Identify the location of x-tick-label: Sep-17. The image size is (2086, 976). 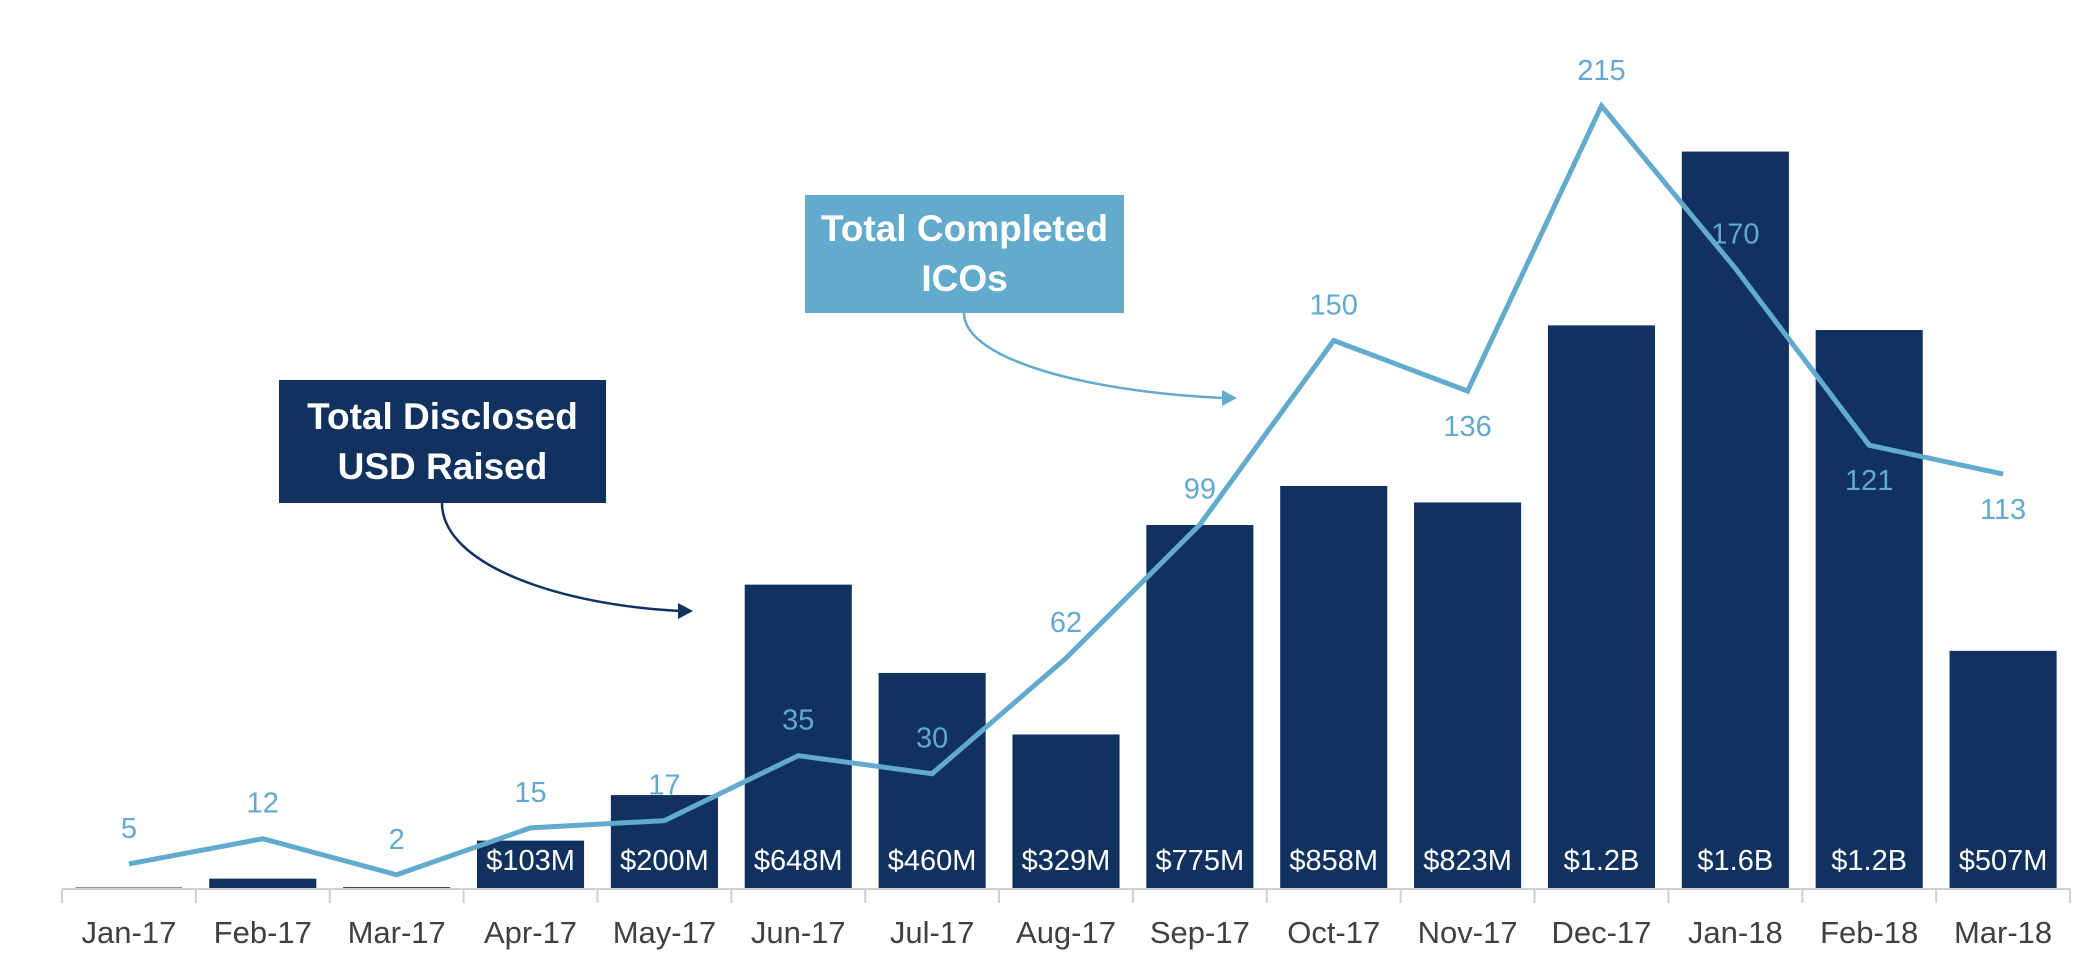
(1200, 932).